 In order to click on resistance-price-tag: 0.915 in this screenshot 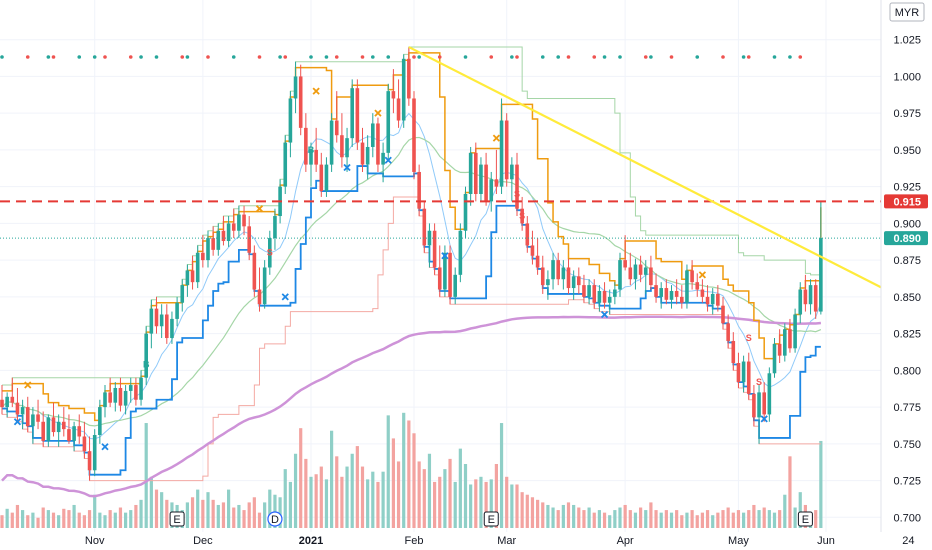, I will do `click(906, 201)`.